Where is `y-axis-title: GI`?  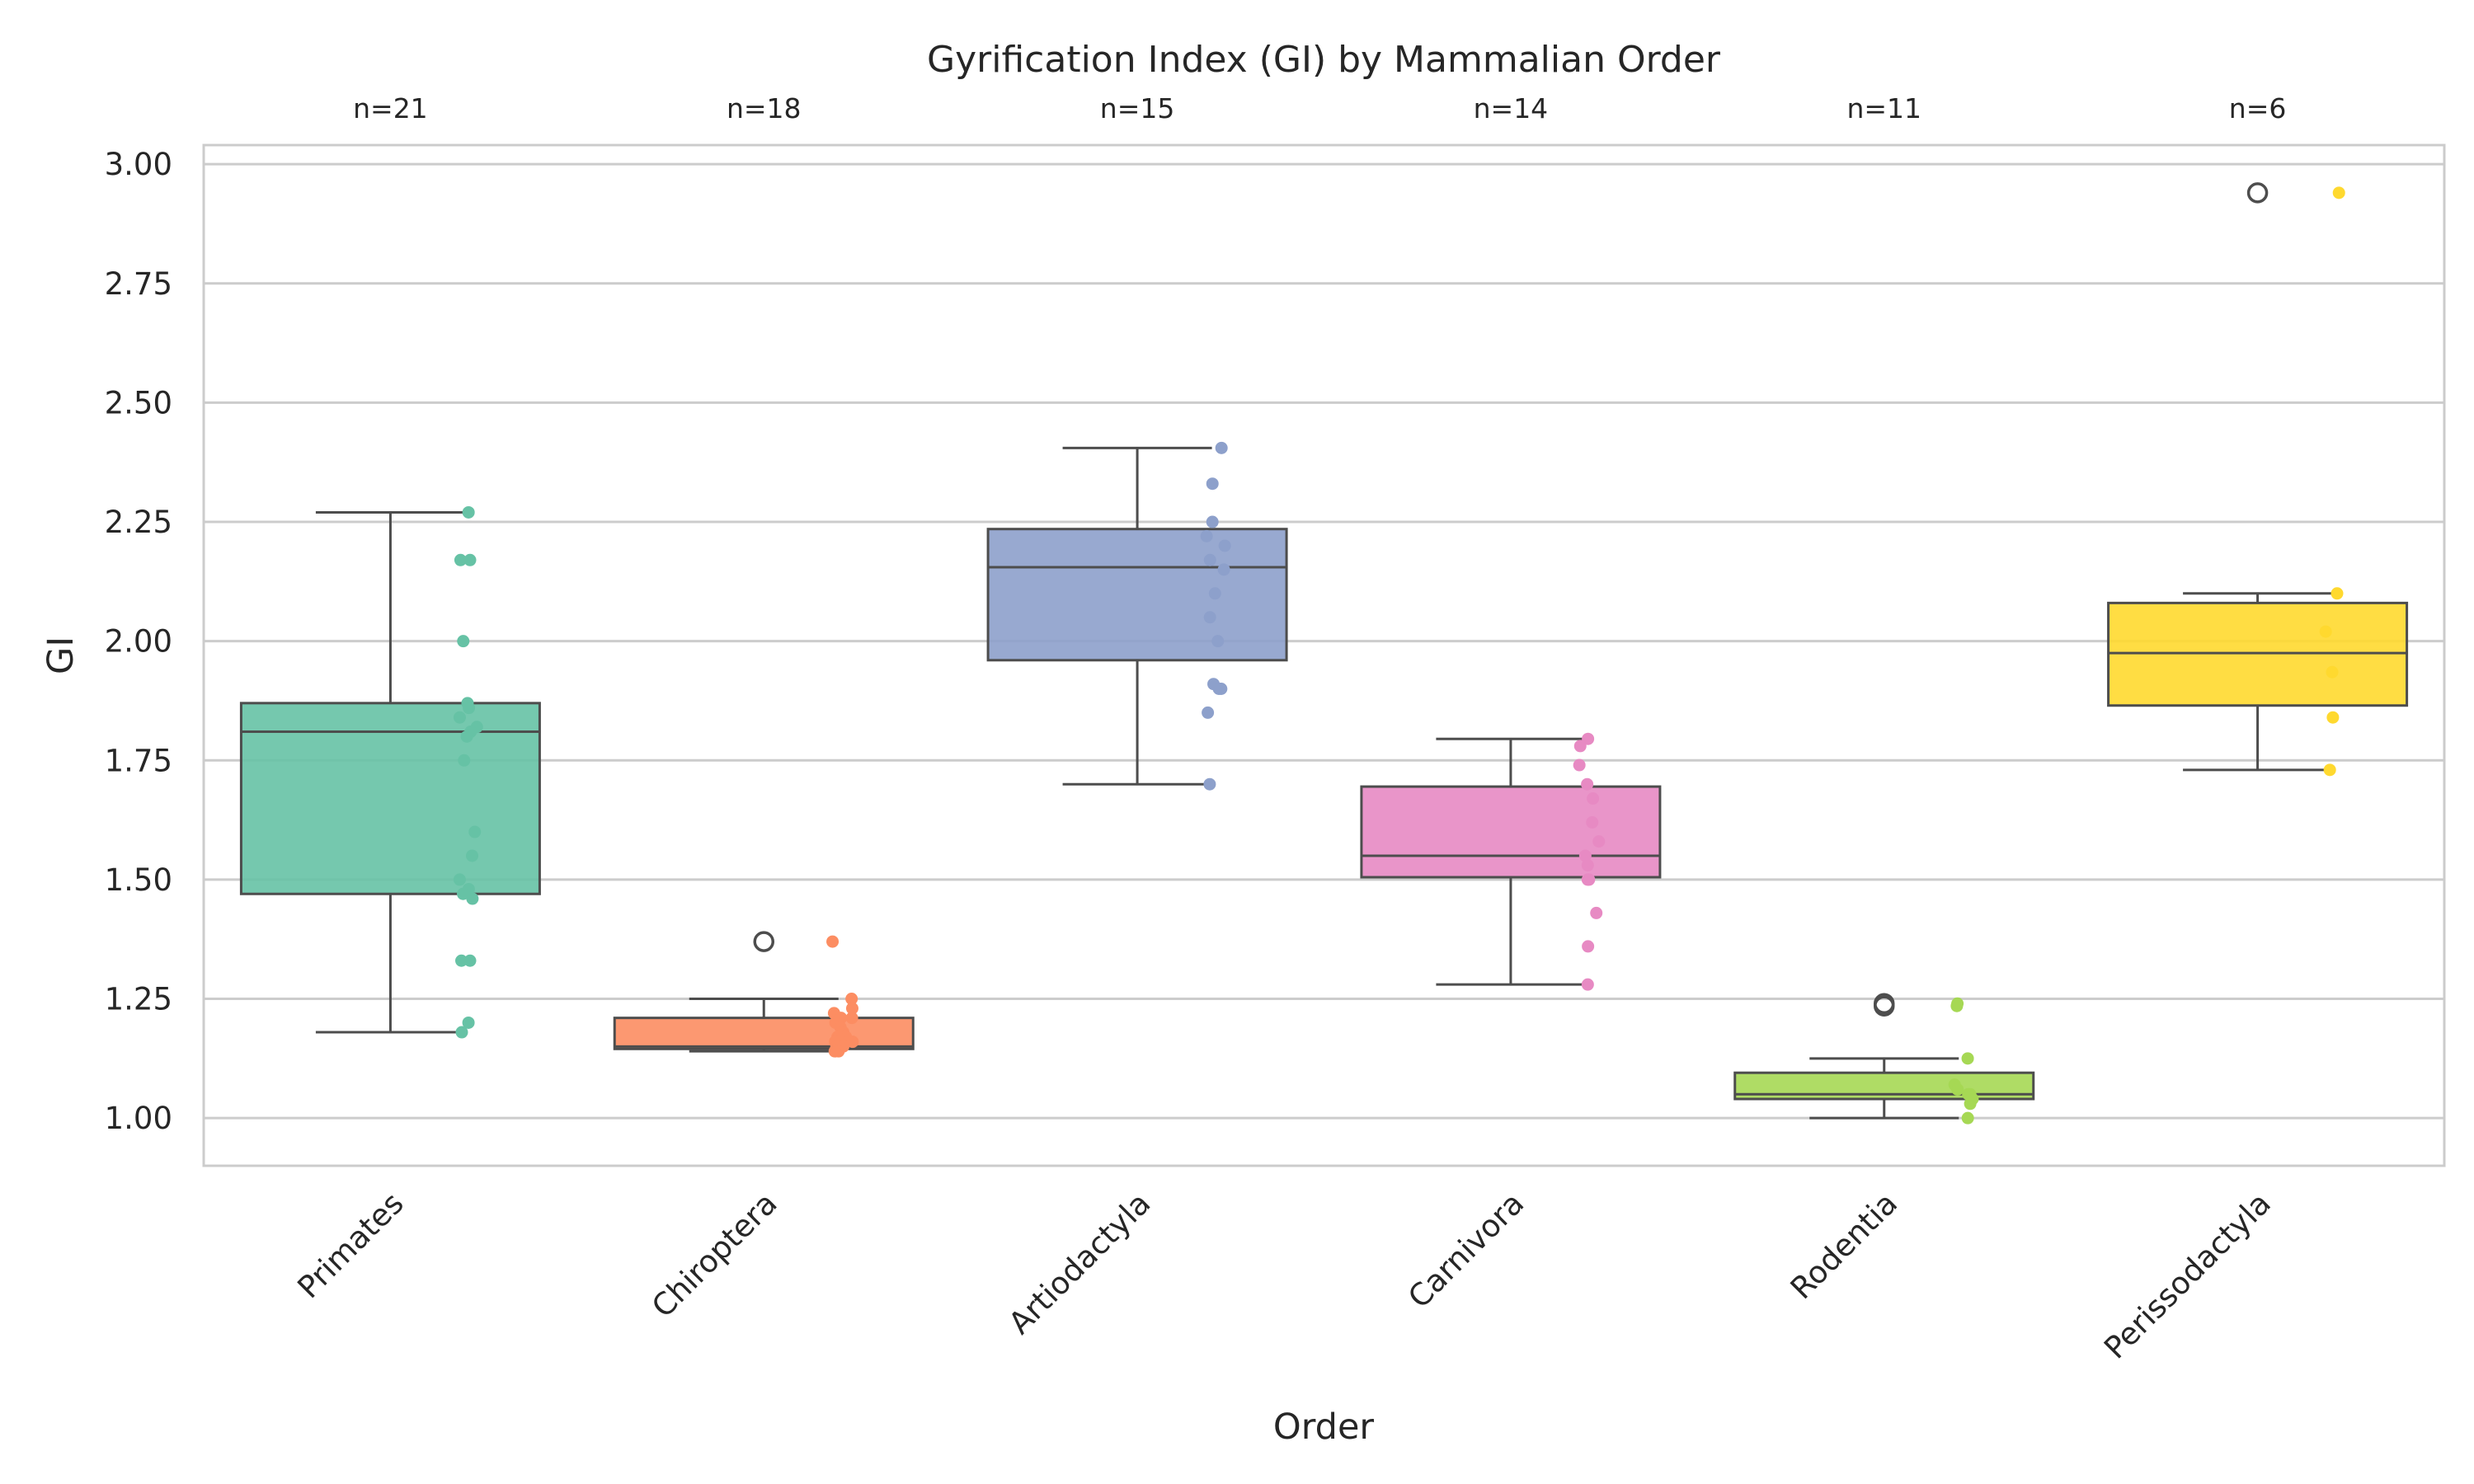
y-axis-title: GI is located at coordinates (61, 655).